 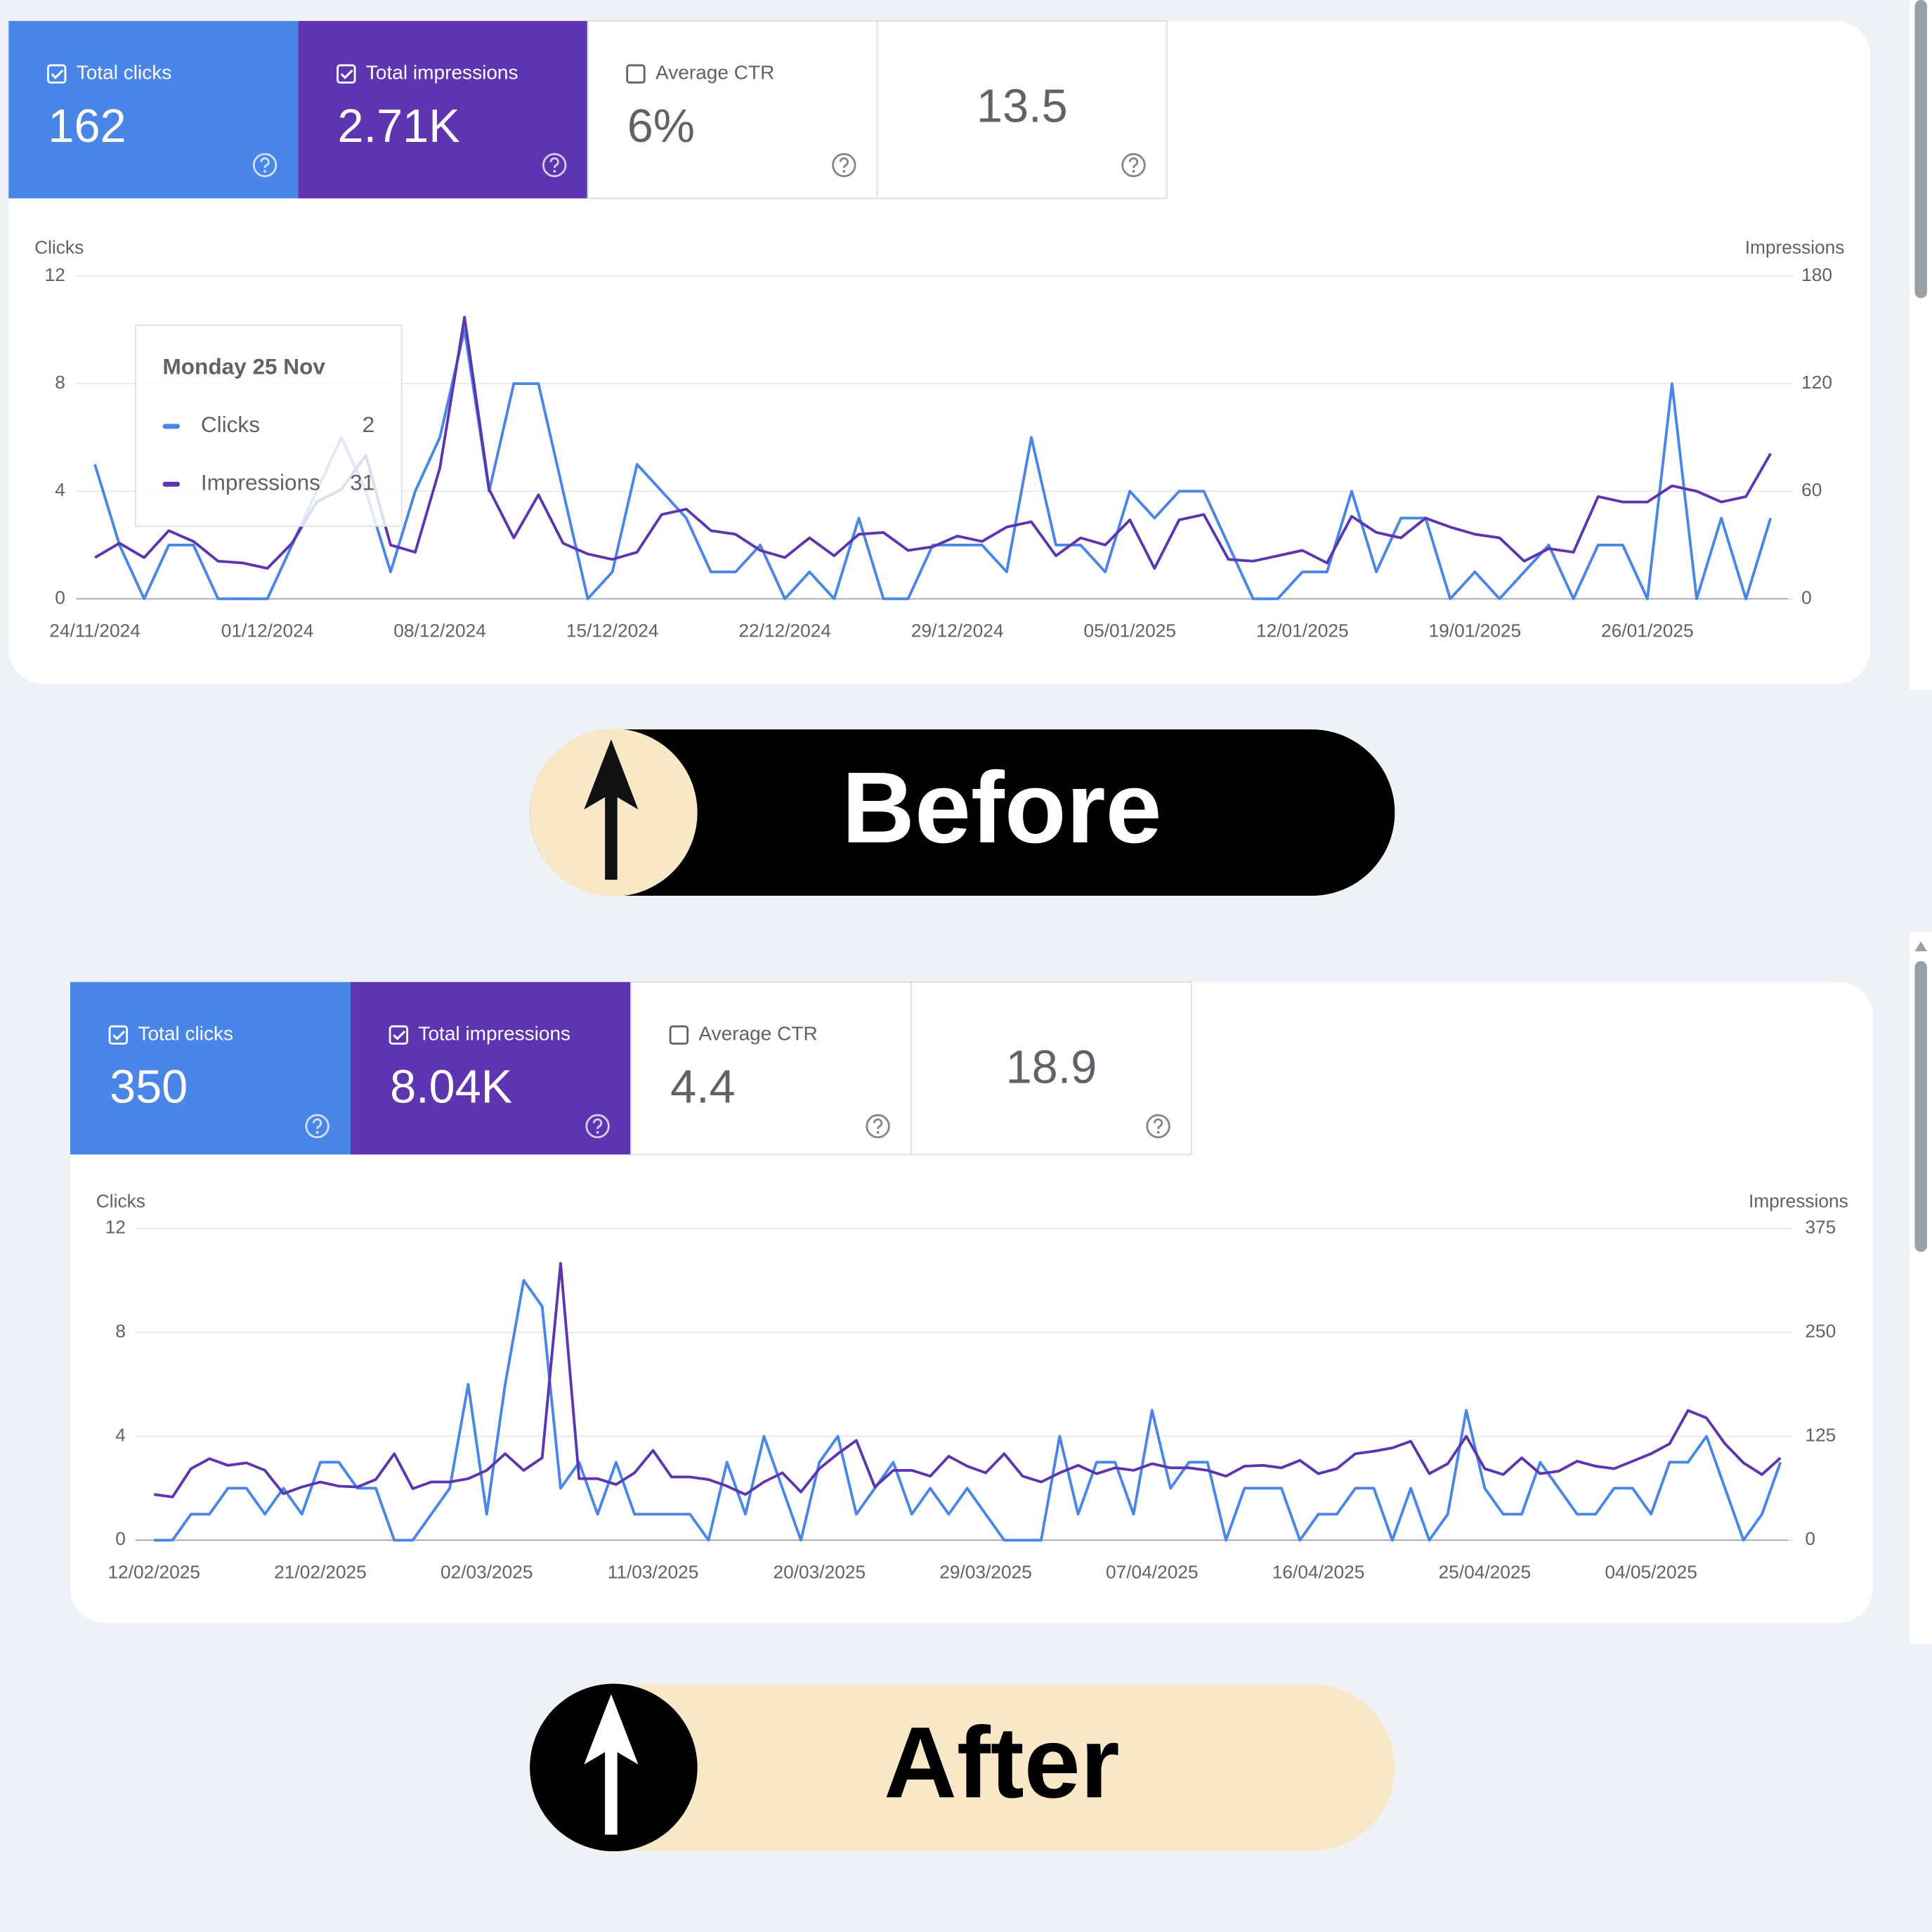 I want to click on tooltip-label: Impressions, so click(x=260, y=483).